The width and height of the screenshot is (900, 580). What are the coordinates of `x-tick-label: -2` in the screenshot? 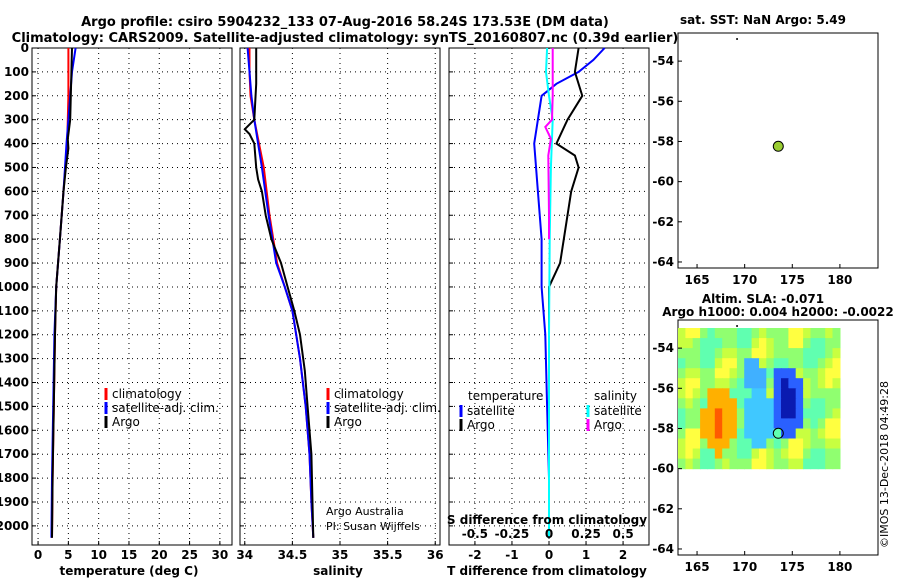 It's located at (474, 555).